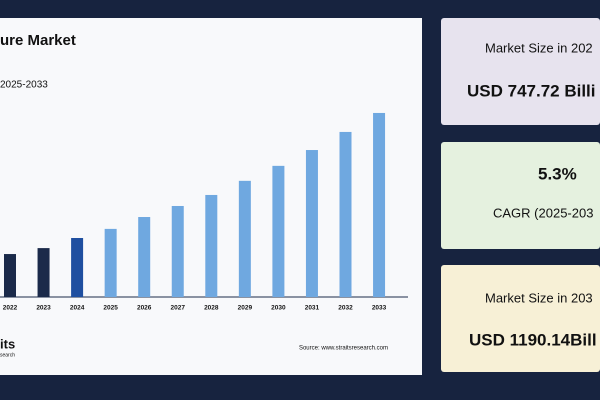 This screenshot has height=400, width=600. Describe the element at coordinates (539, 47) in the screenshot. I see `card-label: Market Size in 202` at that location.